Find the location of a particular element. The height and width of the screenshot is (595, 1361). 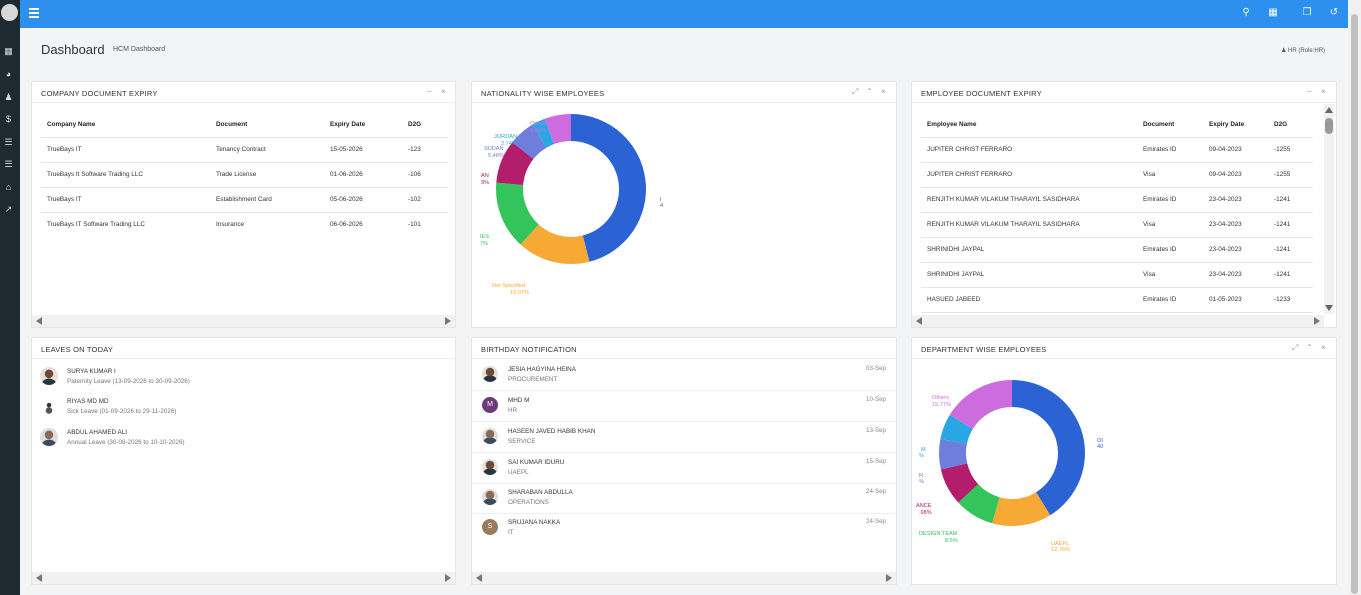

department: IT is located at coordinates (511, 532).